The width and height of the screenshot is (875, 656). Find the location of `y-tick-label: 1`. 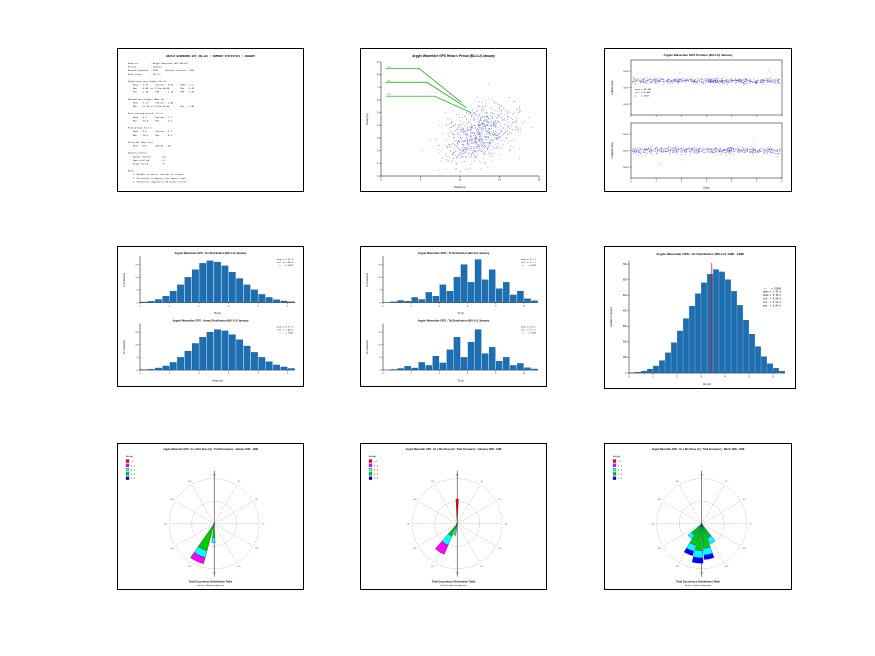

y-tick-label: 1 is located at coordinates (378, 163).